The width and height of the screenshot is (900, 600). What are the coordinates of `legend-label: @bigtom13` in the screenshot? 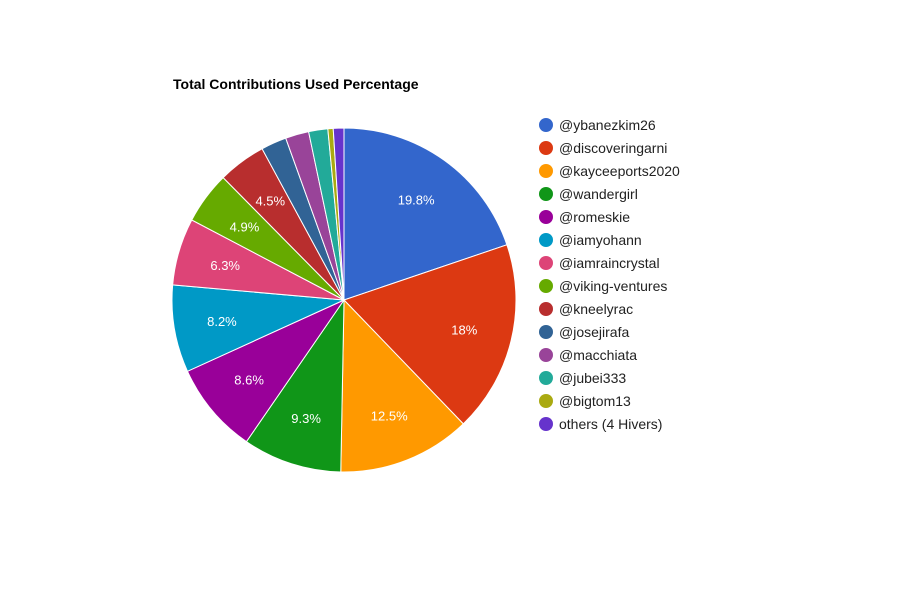 It's located at (595, 400).